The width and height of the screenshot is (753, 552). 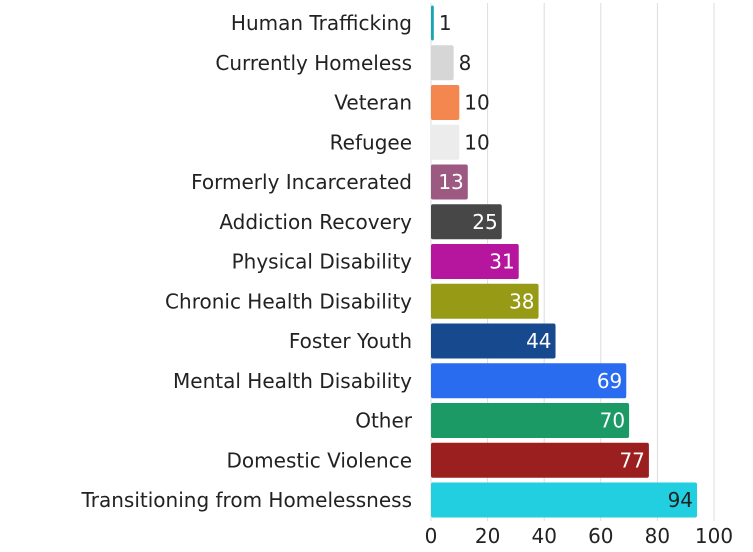 I want to click on data-label: 38, so click(x=521, y=301).